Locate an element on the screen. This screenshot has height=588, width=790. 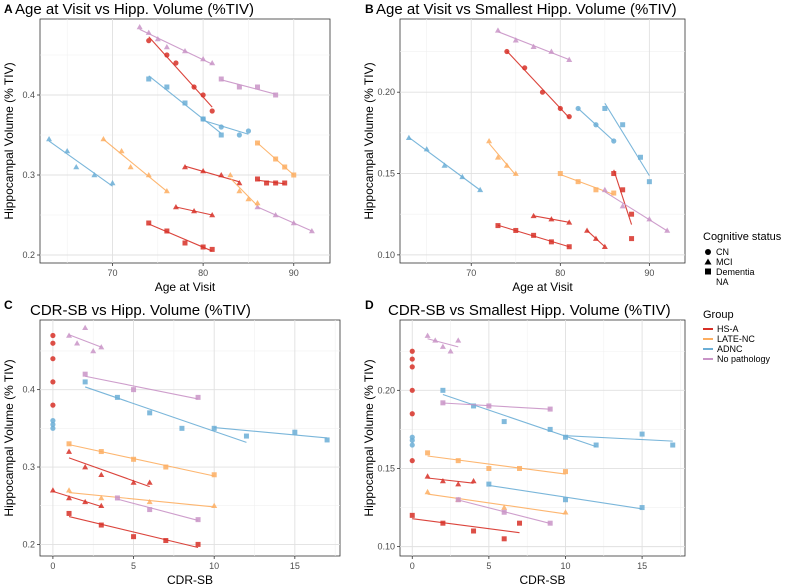
legend-item-late-nc: LATE-NC is located at coordinates (729, 339).